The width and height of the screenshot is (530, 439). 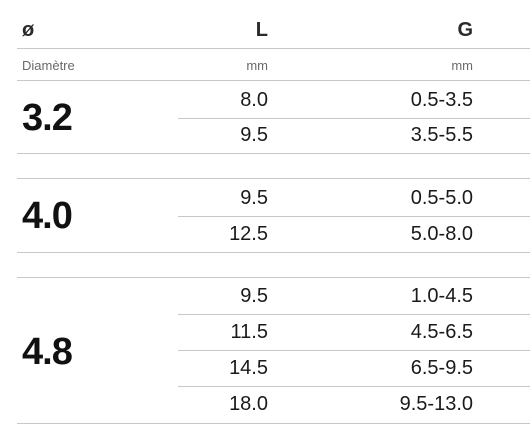 I want to click on diameter-label: Diamètre, so click(x=48, y=65).